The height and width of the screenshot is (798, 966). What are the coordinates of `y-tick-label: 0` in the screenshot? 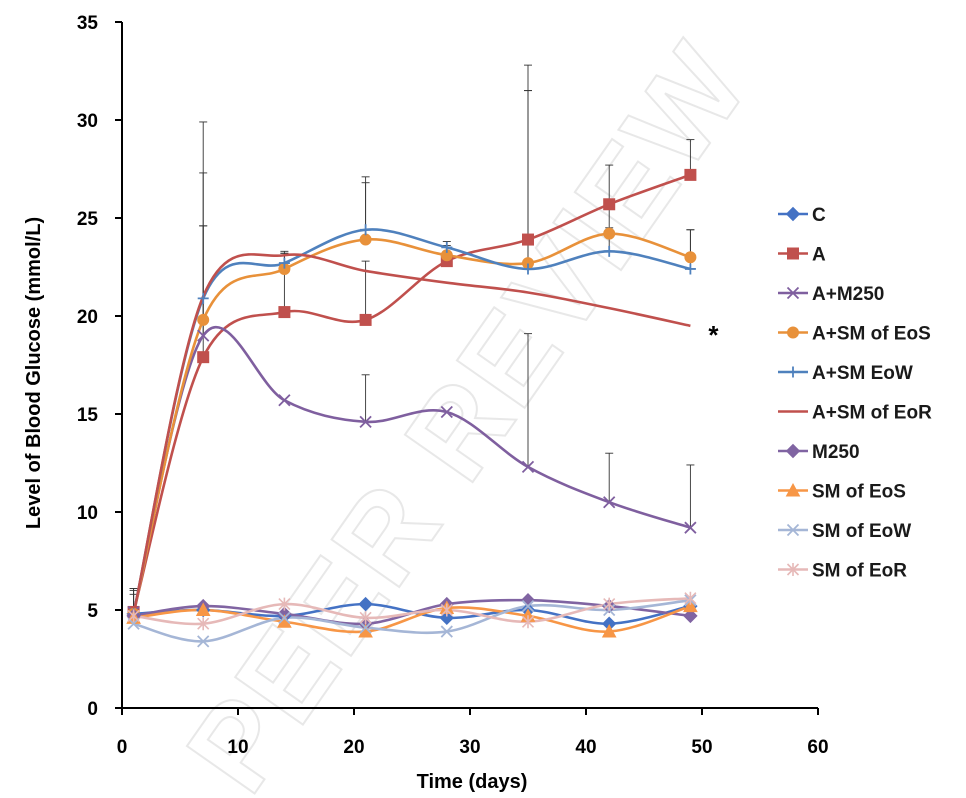 It's located at (92, 709).